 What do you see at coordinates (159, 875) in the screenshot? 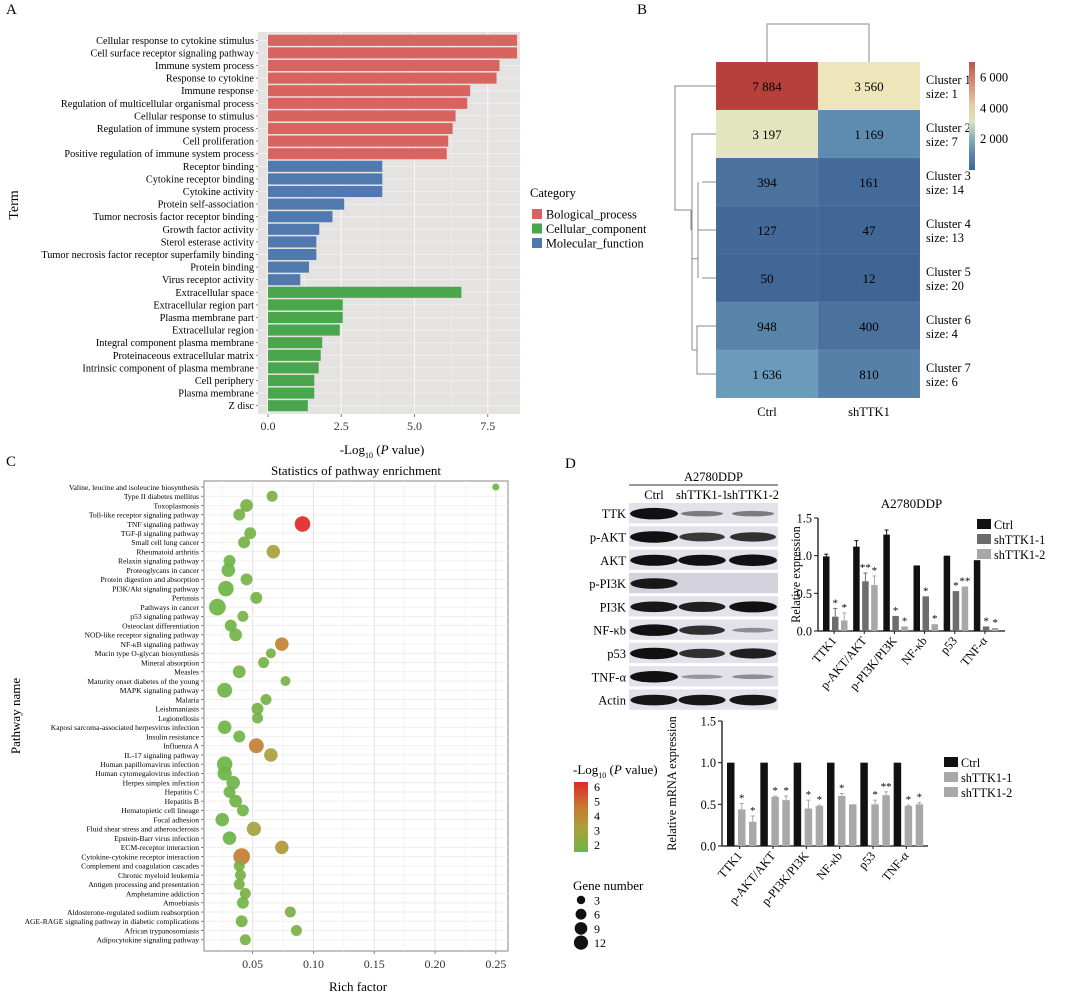
I see `pathway-label: Chronic myeloid leukemia` at bounding box center [159, 875].